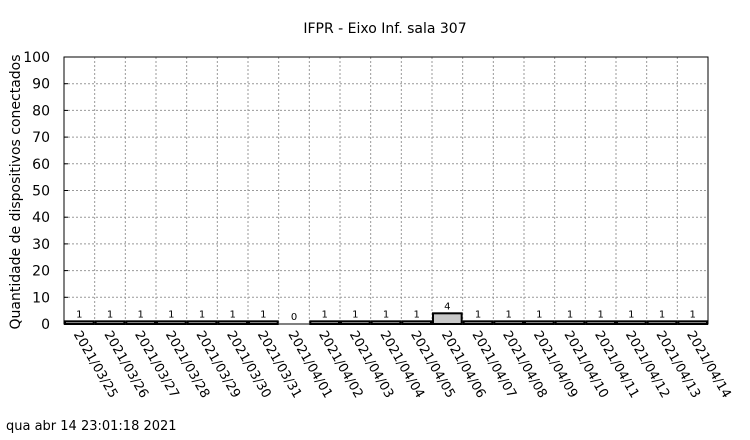  I want to click on bar, so click(447, 319).